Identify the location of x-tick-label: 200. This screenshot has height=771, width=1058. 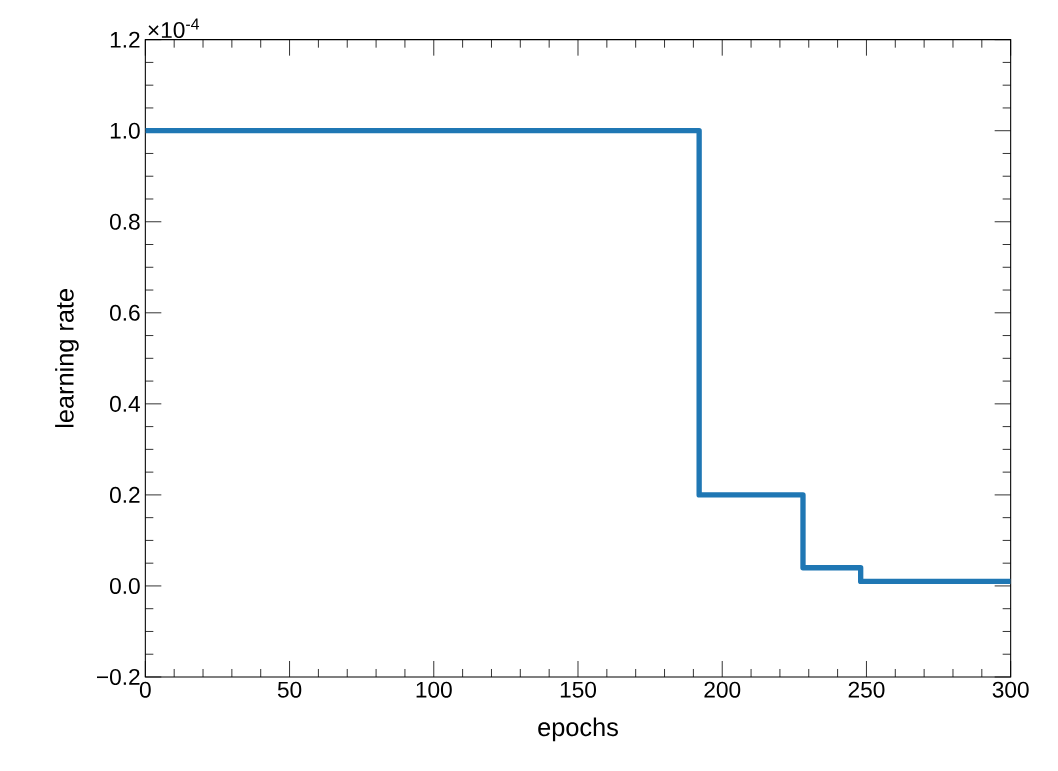
(722, 689).